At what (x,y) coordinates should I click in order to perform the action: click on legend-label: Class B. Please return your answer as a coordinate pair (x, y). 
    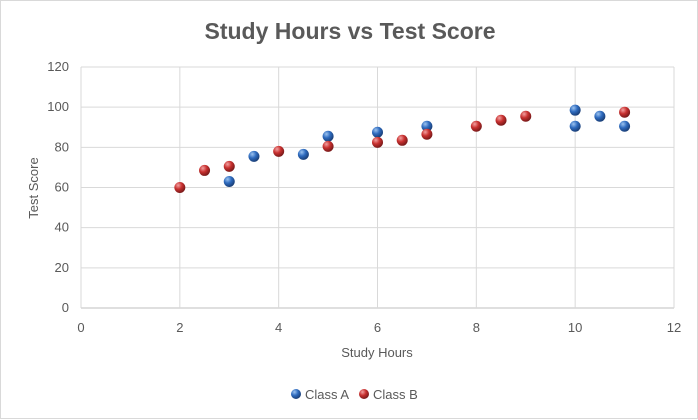
    Looking at the image, I should click on (395, 394).